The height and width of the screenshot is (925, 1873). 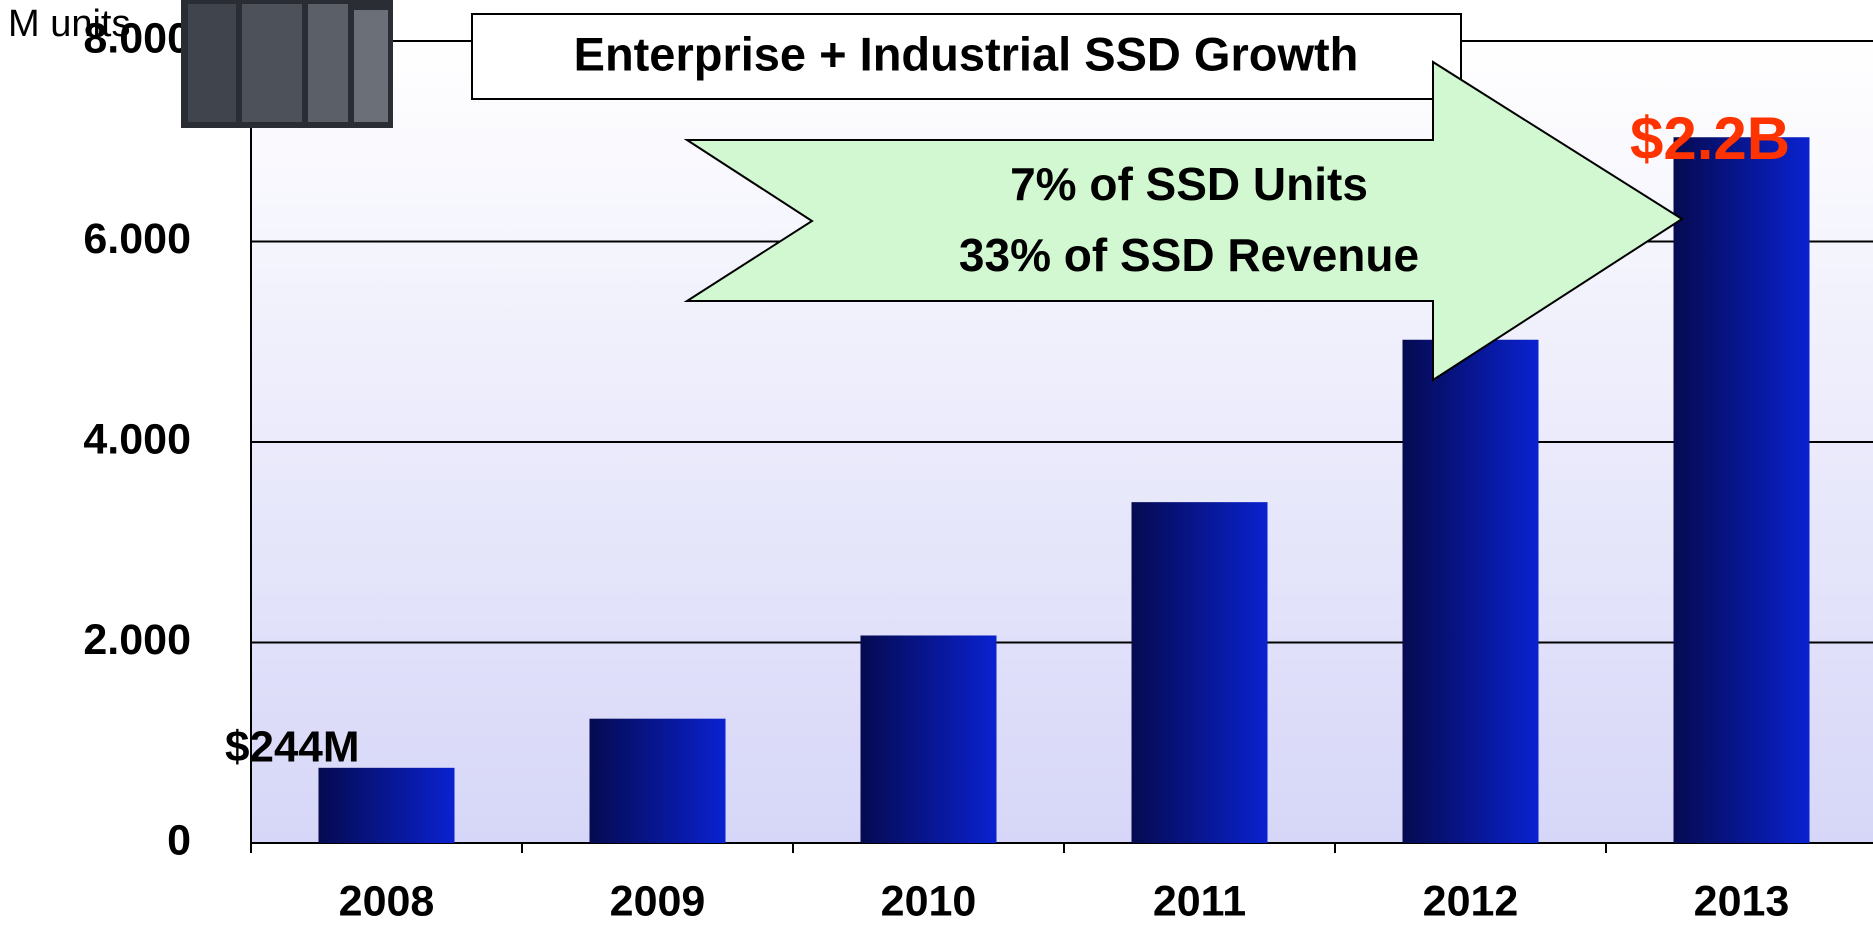 What do you see at coordinates (287, 64) in the screenshot?
I see `server-image` at bounding box center [287, 64].